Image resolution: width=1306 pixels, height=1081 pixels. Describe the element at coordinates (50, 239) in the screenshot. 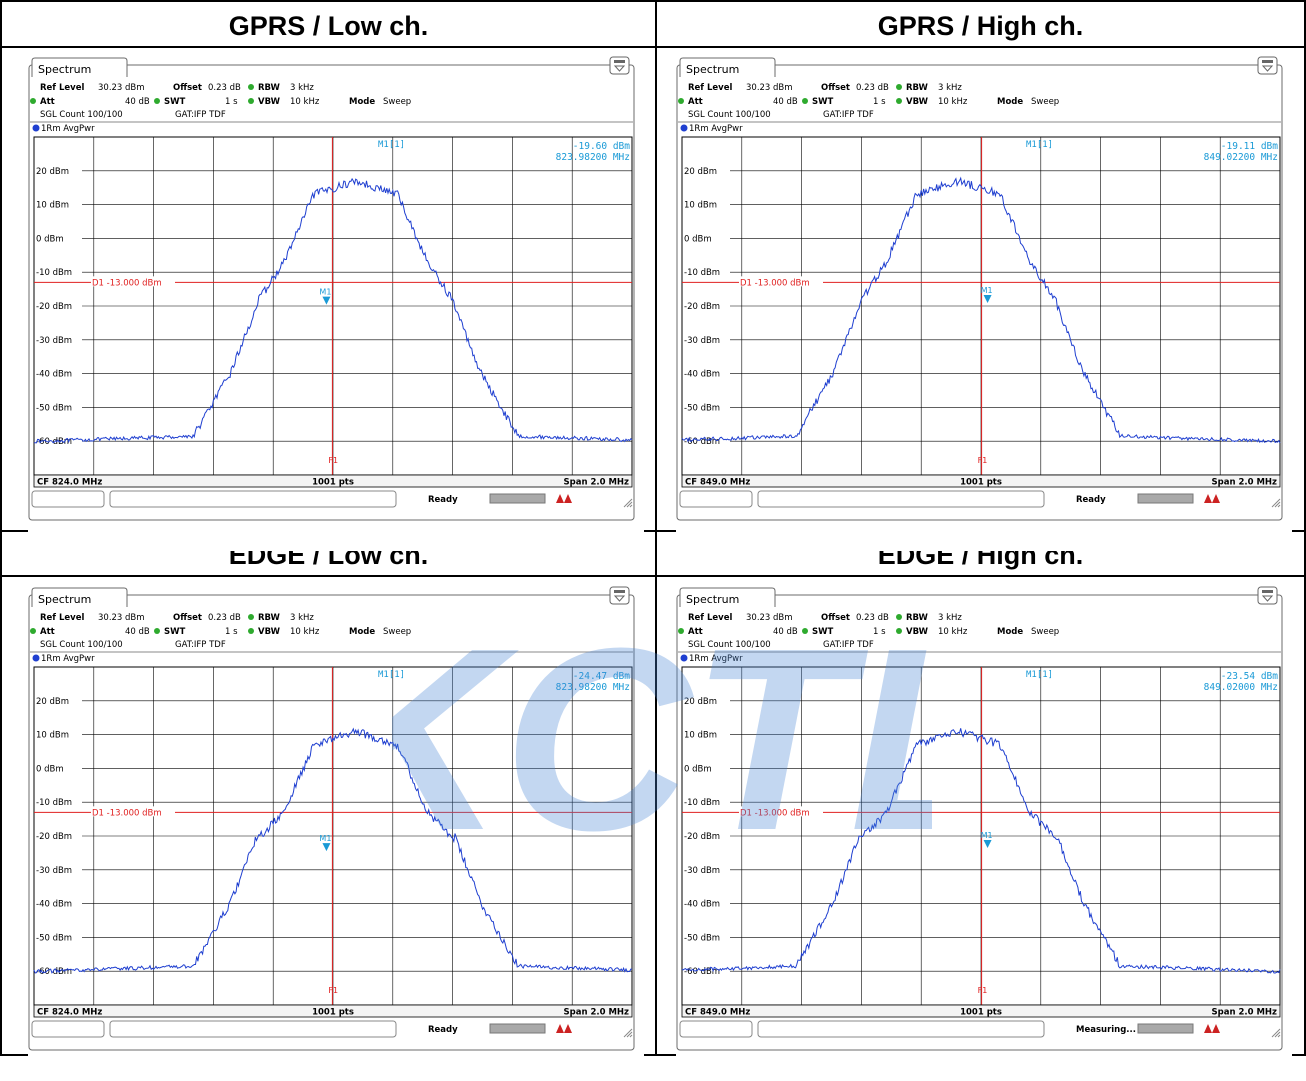

I see `y-tick-label: 0 dBm` at that location.